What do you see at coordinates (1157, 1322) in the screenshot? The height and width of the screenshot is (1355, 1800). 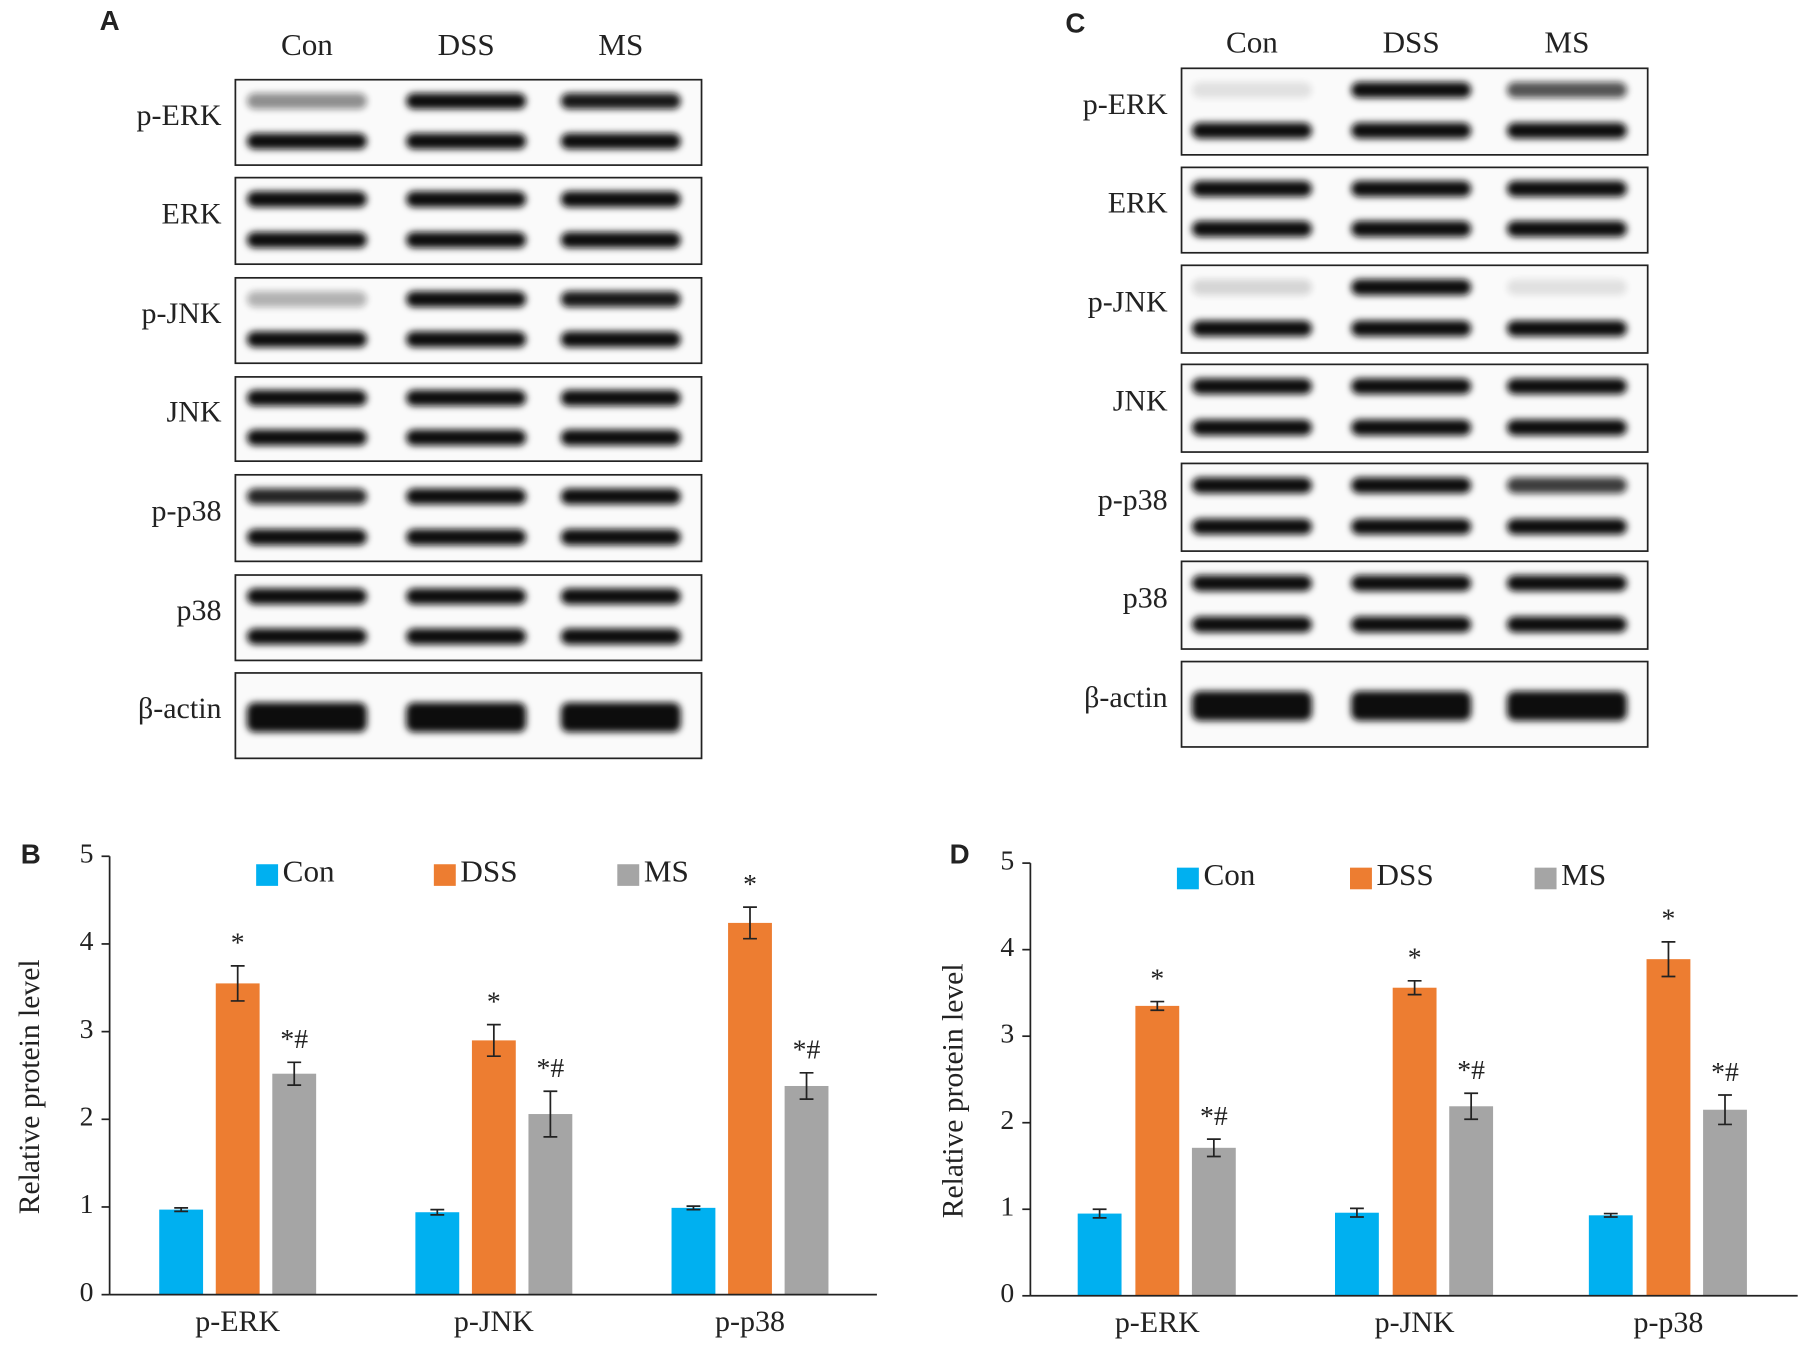 I see `x-tick-label: p-ERK` at bounding box center [1157, 1322].